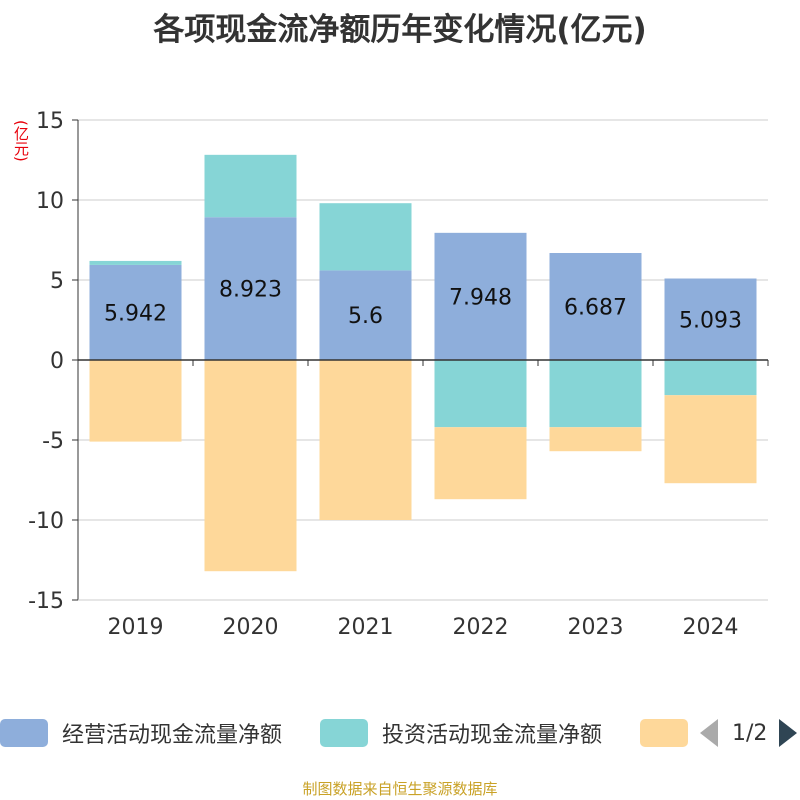 The height and width of the screenshot is (800, 800). I want to click on data-label: 5.942, so click(135, 313).